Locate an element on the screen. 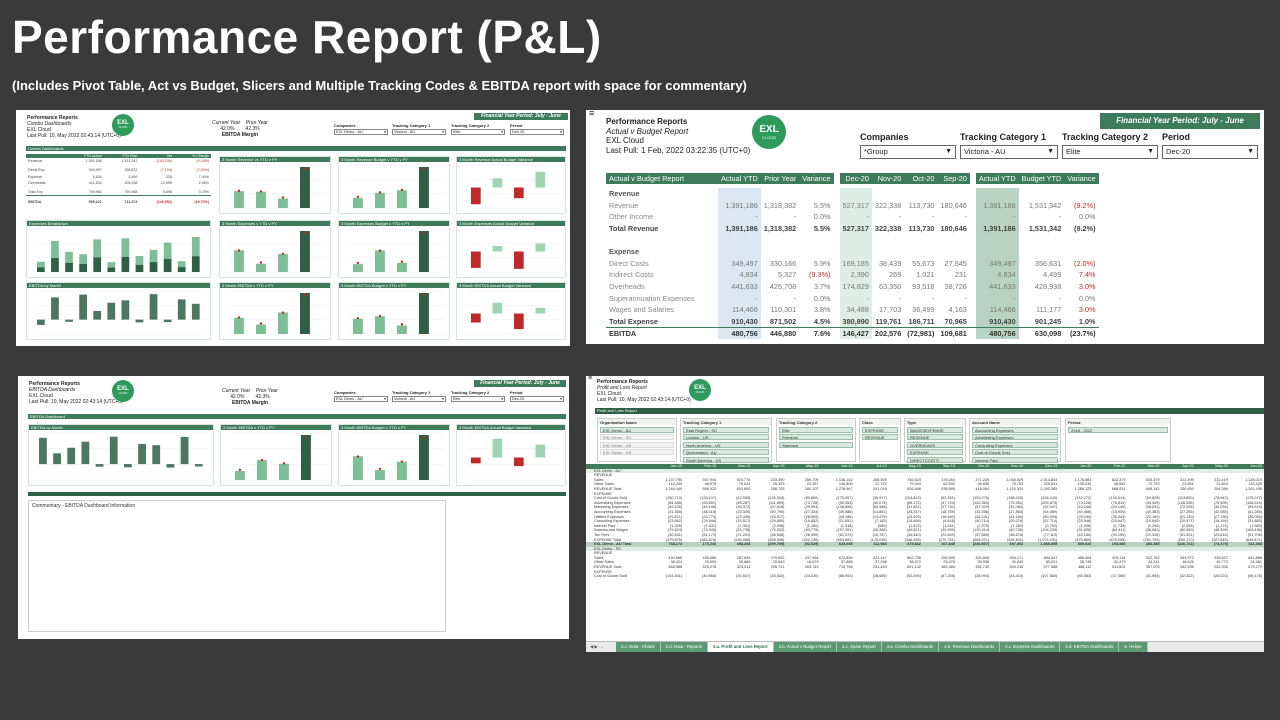 Image resolution: width=1280 pixels, height=720 pixels. slicer-period: Period 2018 - 2022 is located at coordinates (1118, 440).